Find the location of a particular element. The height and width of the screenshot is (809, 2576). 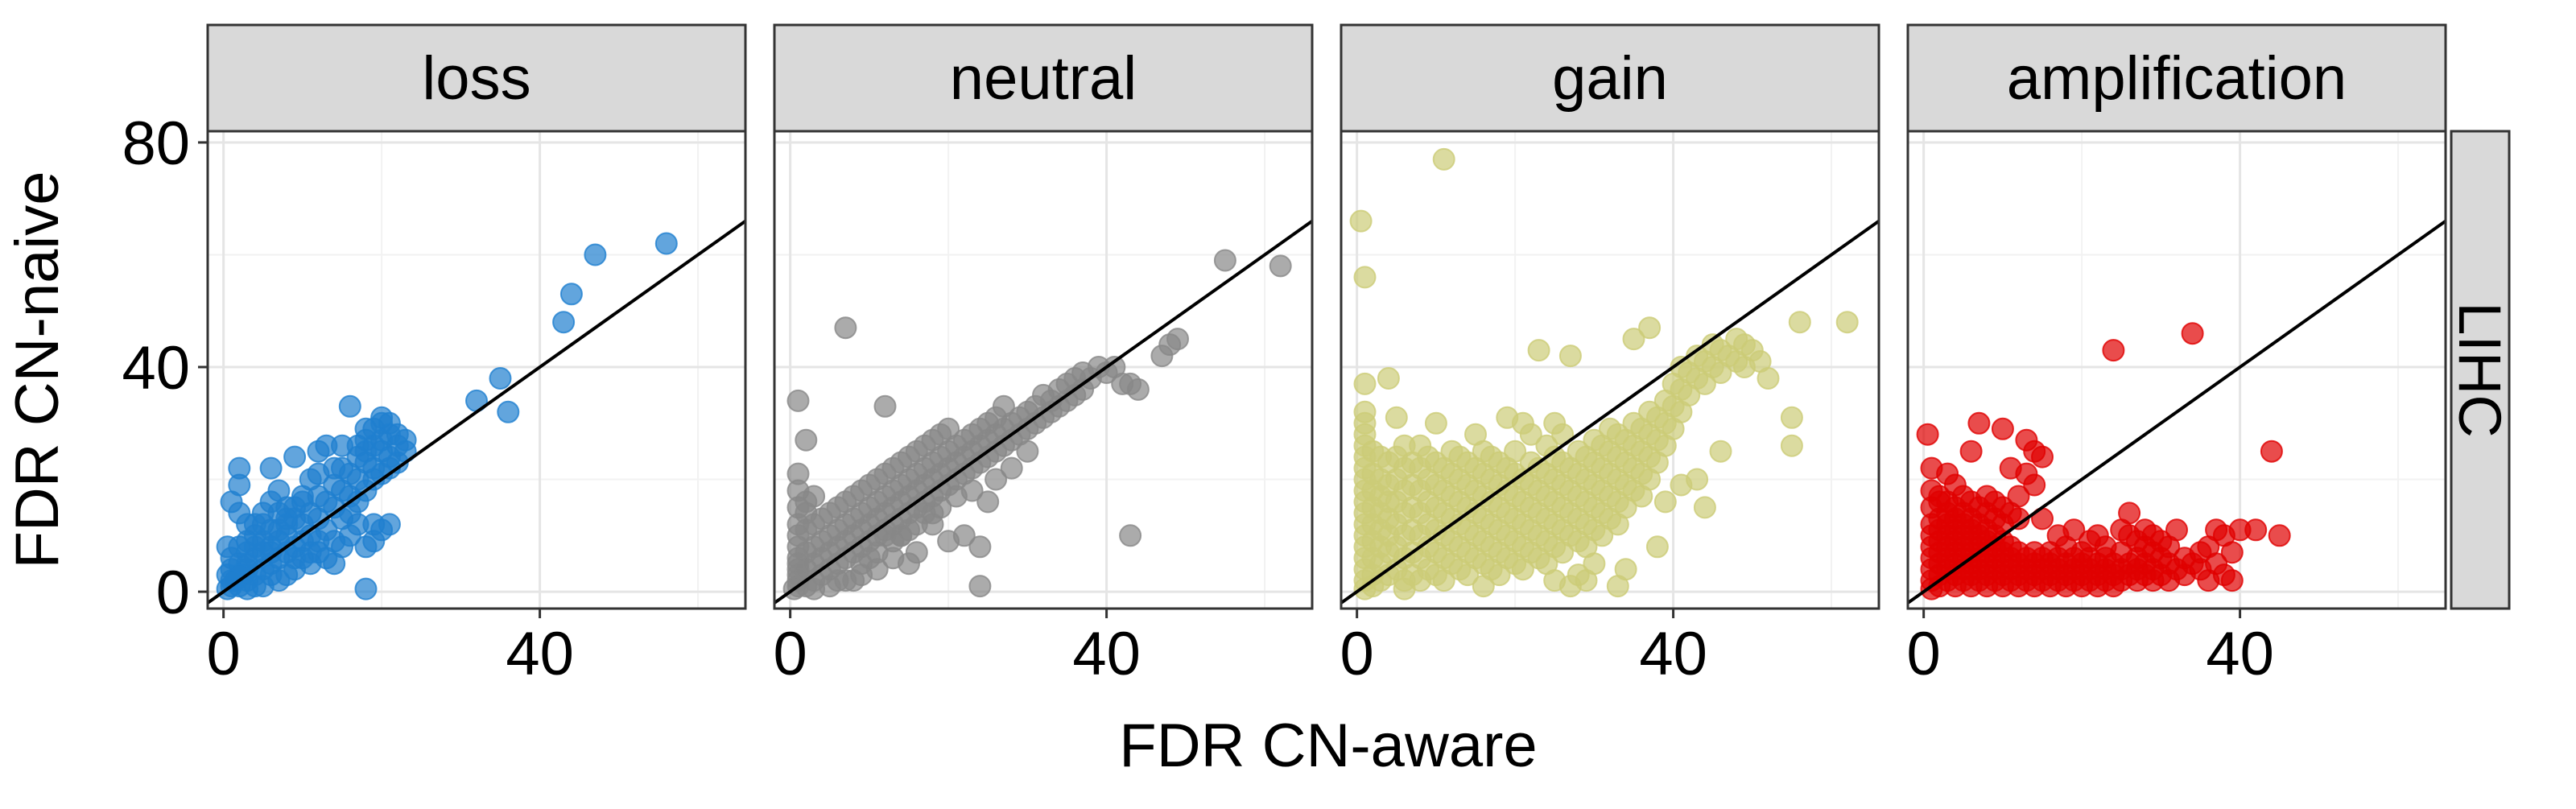

row-strip-label: LIHC is located at coordinates (2479, 370).